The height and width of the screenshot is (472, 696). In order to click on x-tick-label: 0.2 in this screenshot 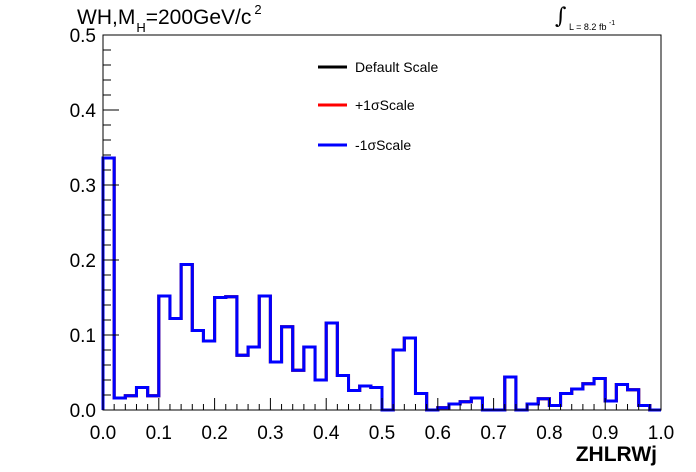, I will do `click(214, 433)`.